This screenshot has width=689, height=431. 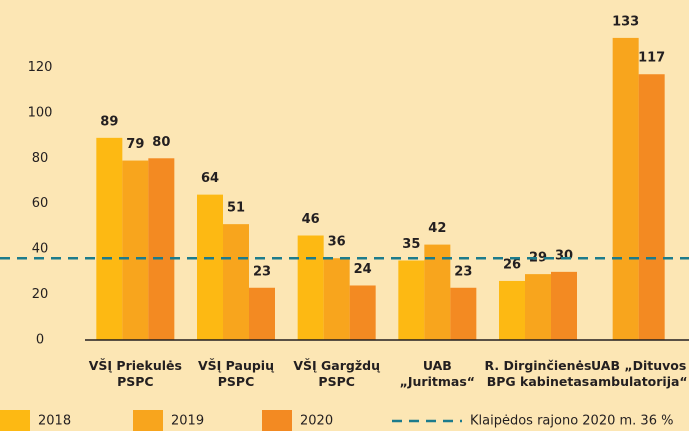 What do you see at coordinates (437, 365) in the screenshot?
I see `x-tick-label-line: UAB` at bounding box center [437, 365].